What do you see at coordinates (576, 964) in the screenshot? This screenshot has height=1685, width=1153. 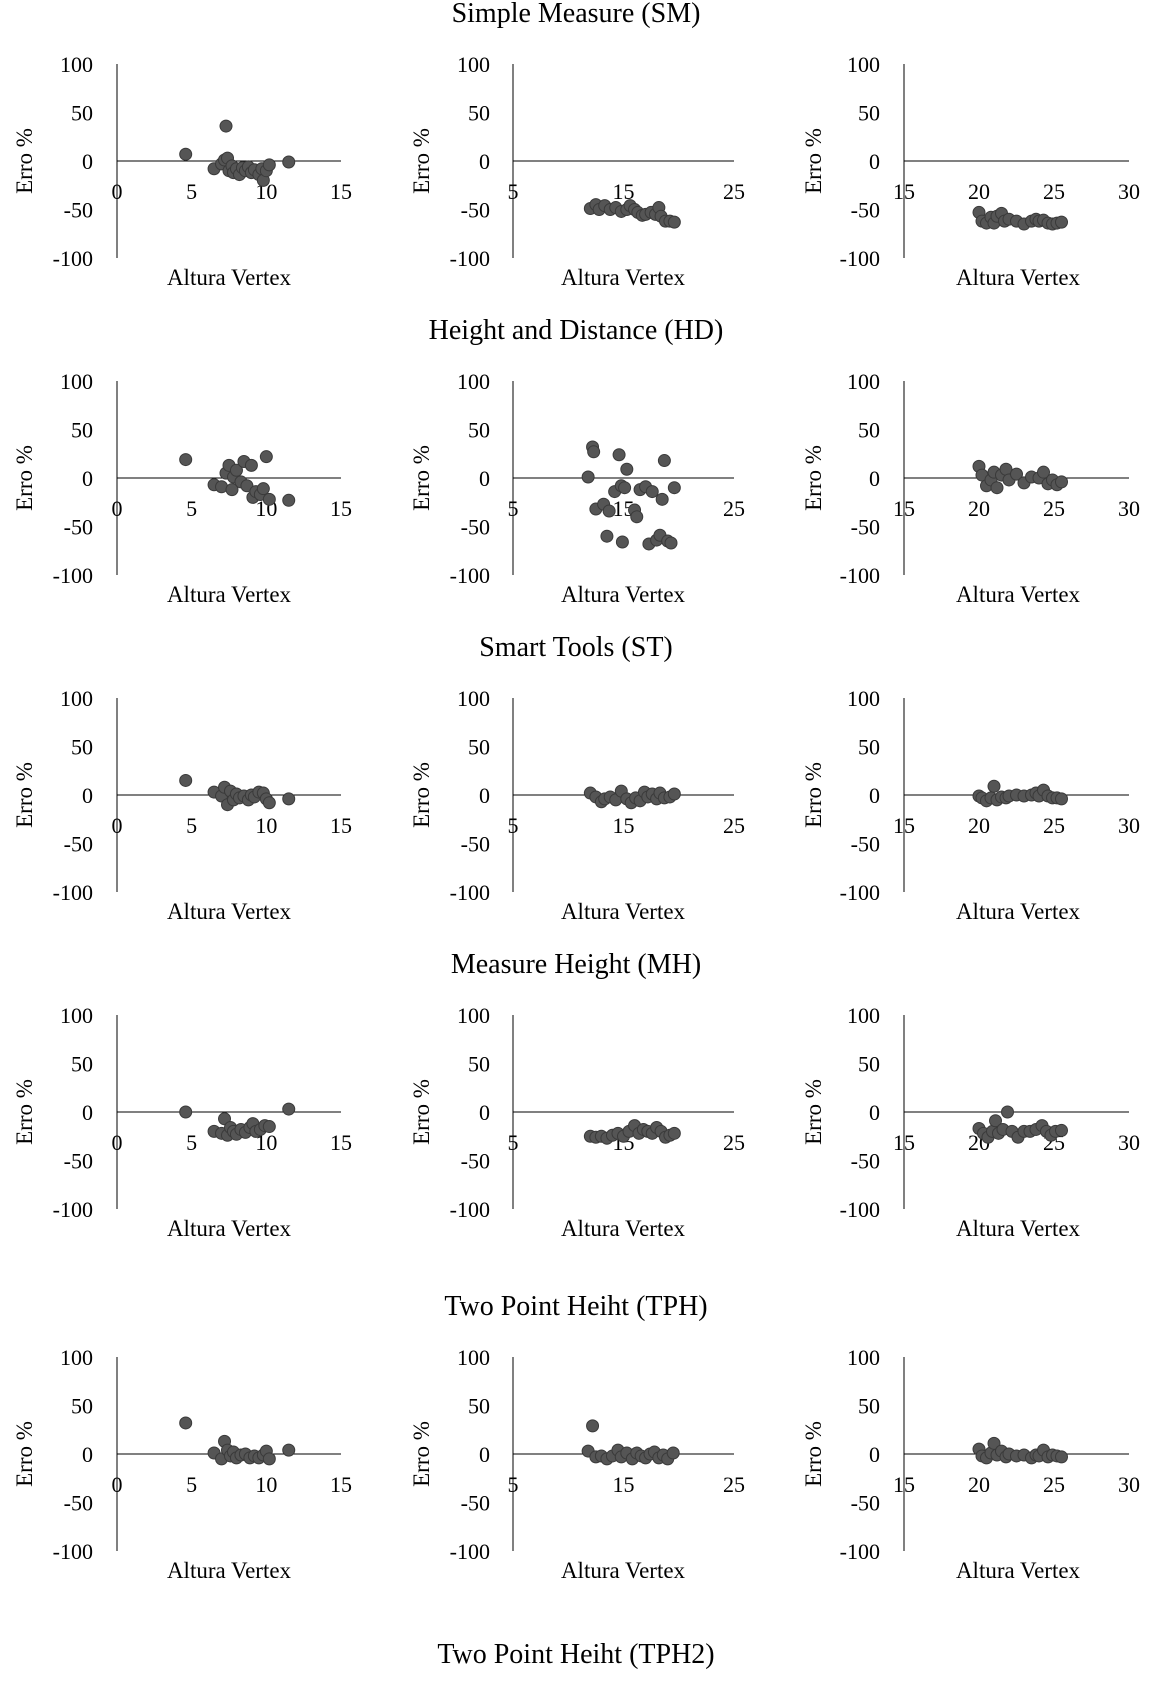 I see `row-title: Measure Height (MH)` at bounding box center [576, 964].